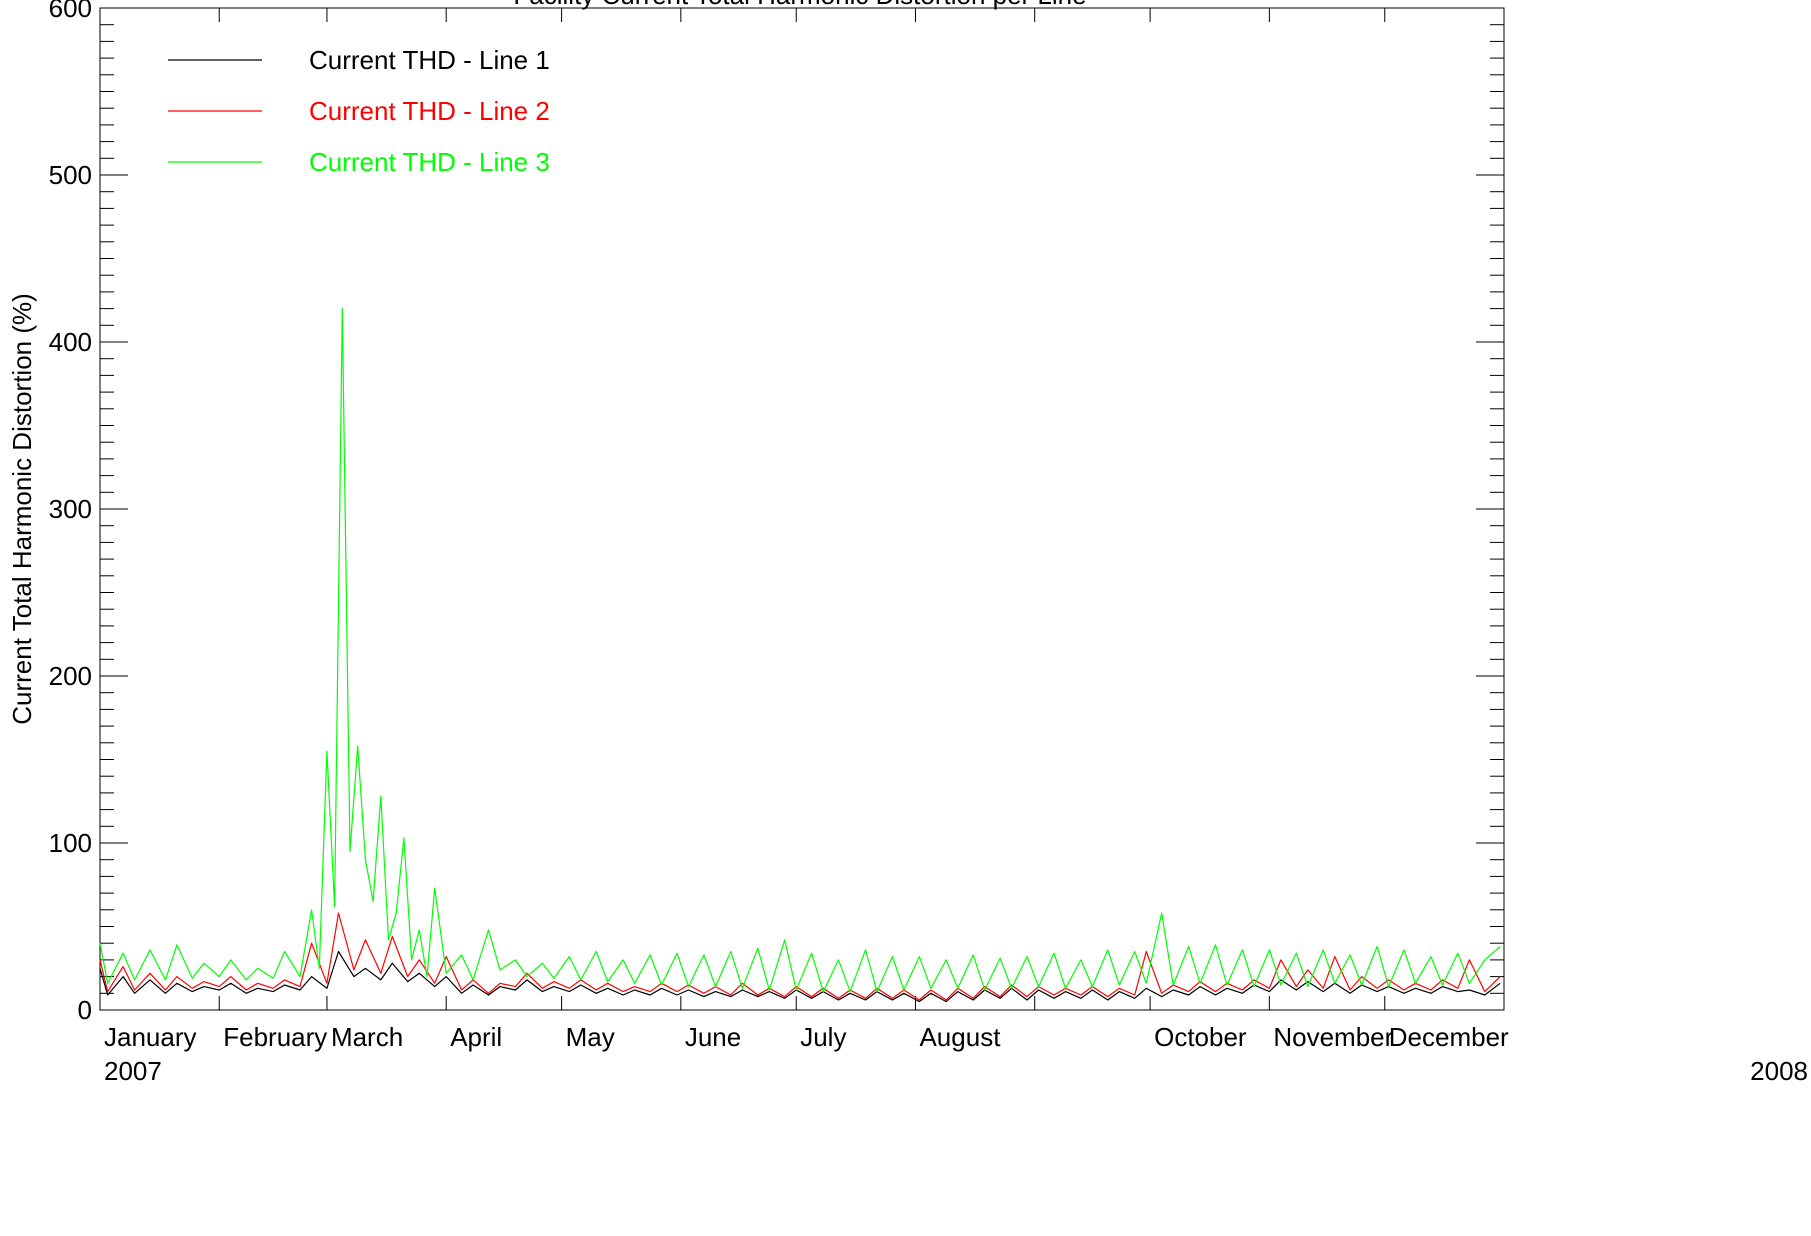 The image size is (1811, 1236). Describe the element at coordinates (70, 175) in the screenshot. I see `y-tick-label: 500` at that location.